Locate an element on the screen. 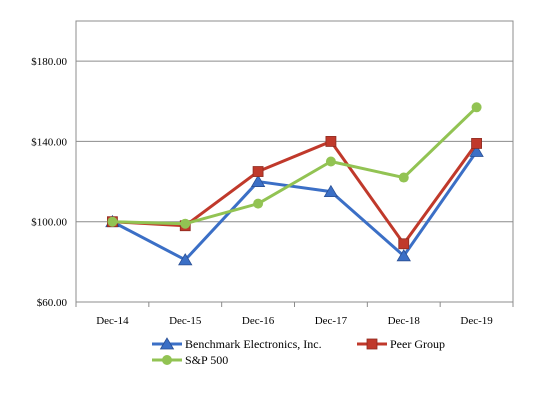  x-axis-tick-labels: Dec-14 Dec-15 Dec-16 Dec-17 Dec-18 Dec-19 is located at coordinates (294, 321).